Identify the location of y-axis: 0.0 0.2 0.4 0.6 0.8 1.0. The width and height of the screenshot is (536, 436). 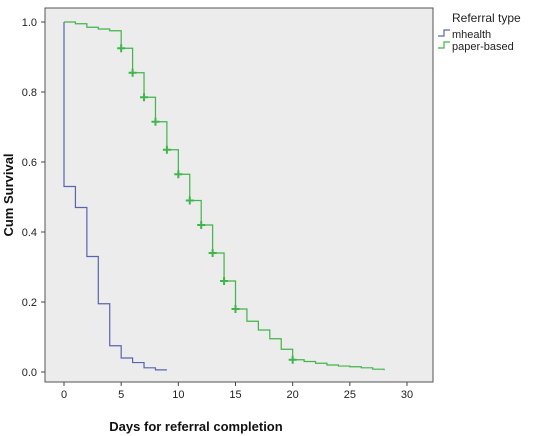
(33, 198).